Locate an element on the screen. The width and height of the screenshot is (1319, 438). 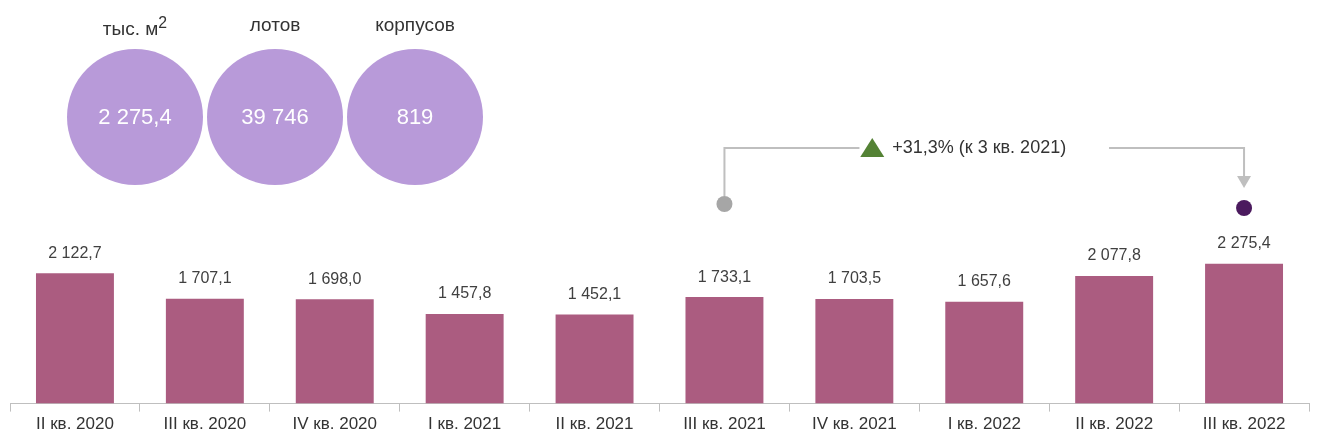
text: 819 is located at coordinates (415, 117).